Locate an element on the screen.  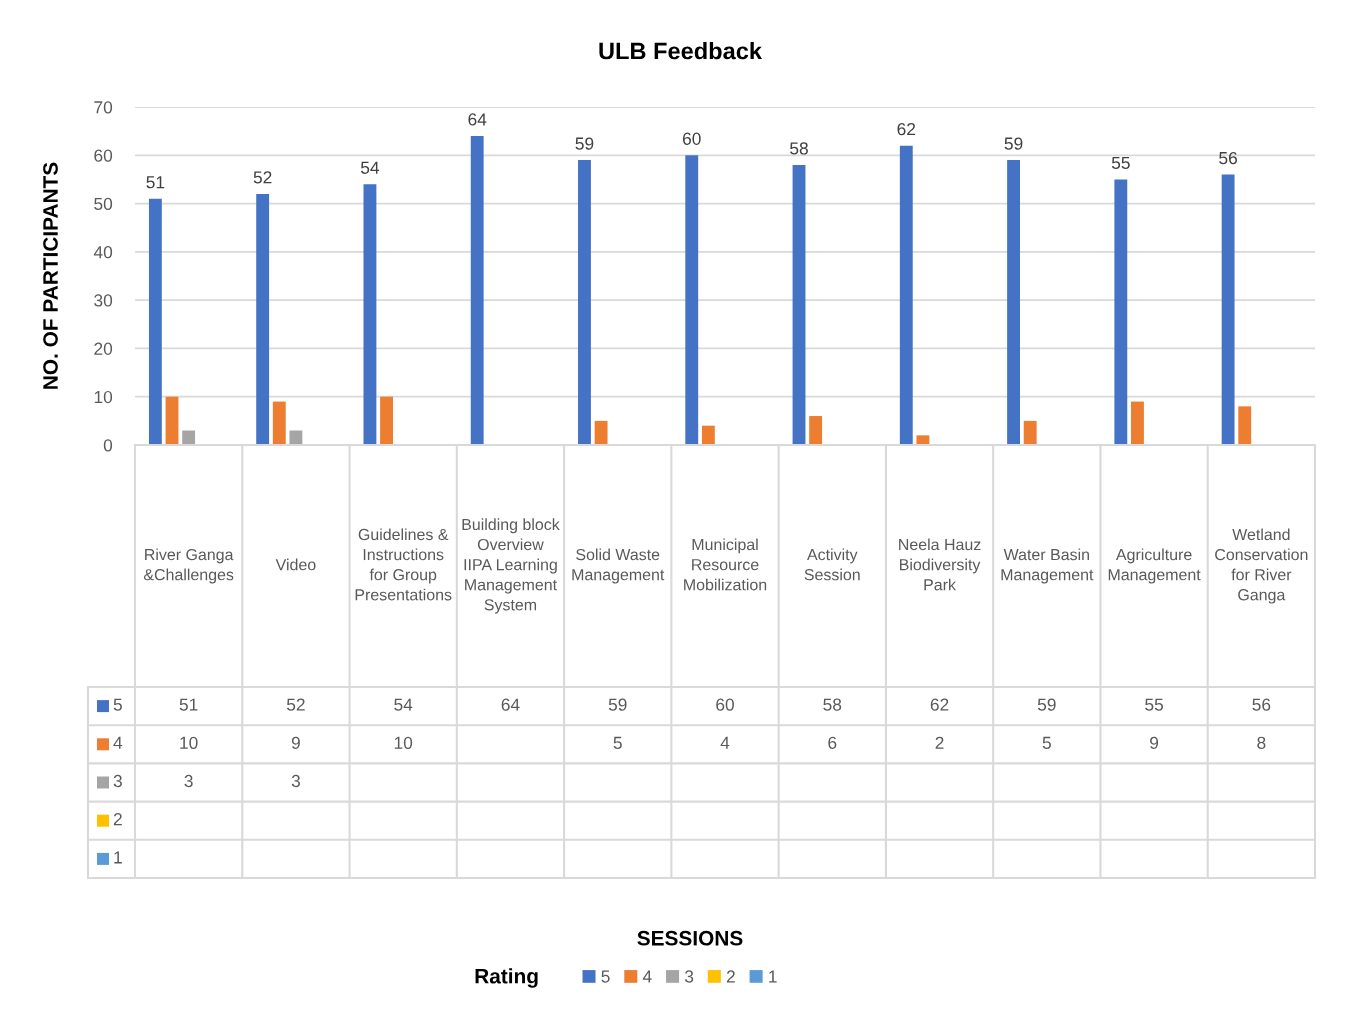
annotation: 64 is located at coordinates (477, 119).